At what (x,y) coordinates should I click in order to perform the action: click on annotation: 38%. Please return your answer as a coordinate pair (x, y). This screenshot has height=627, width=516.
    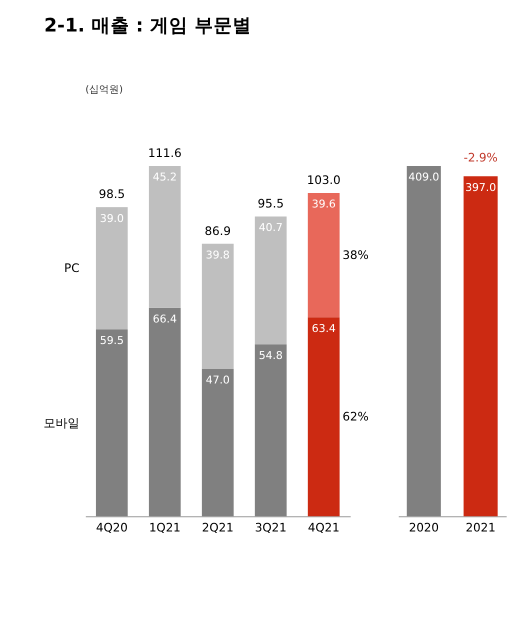
    Looking at the image, I should click on (355, 255).